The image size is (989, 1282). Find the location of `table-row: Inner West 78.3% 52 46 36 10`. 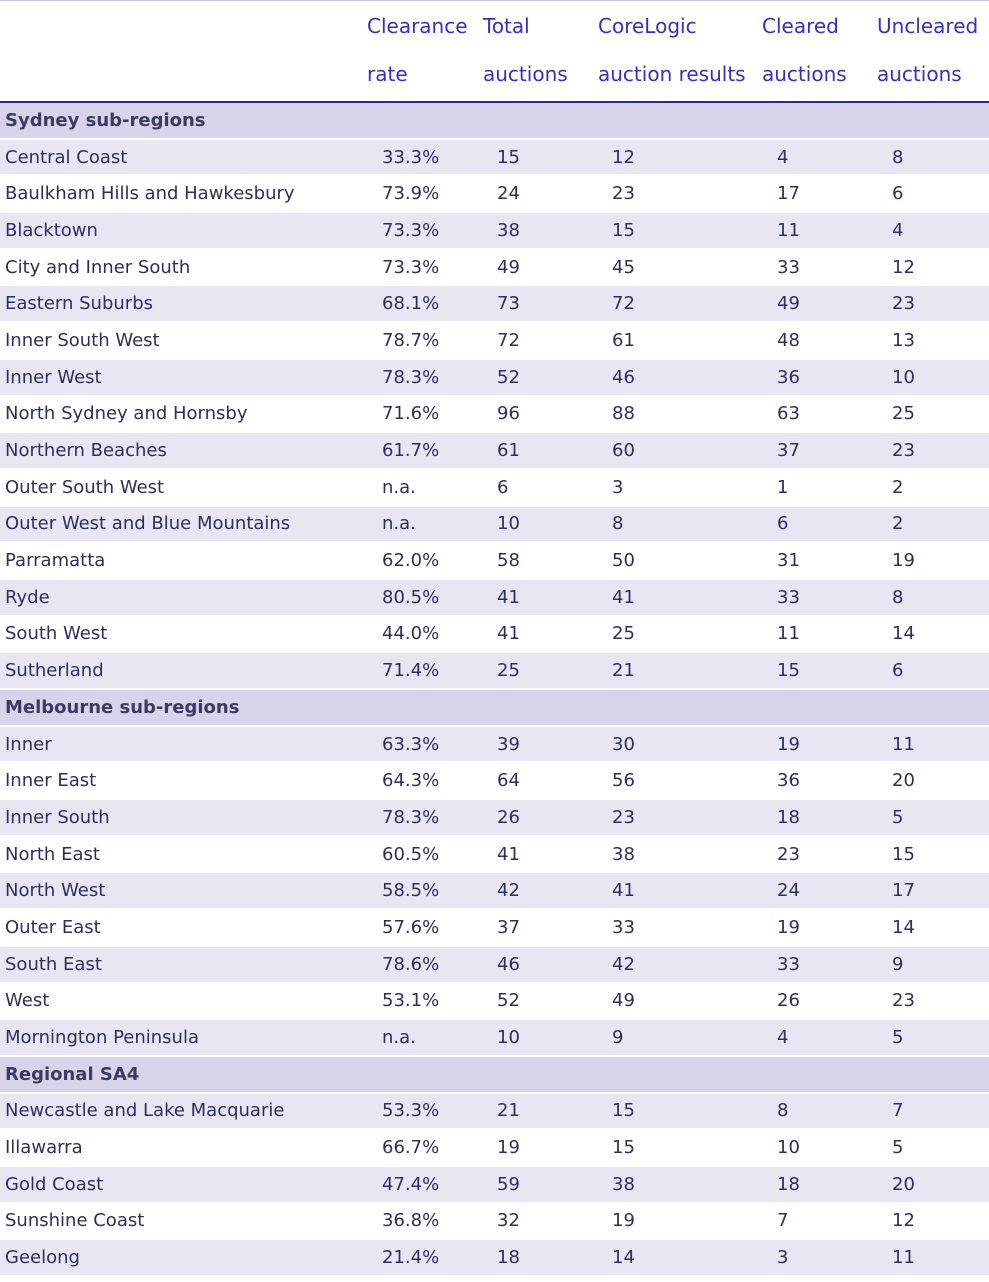

table-row: Inner West 78.3% 52 46 36 10 is located at coordinates (494, 378).